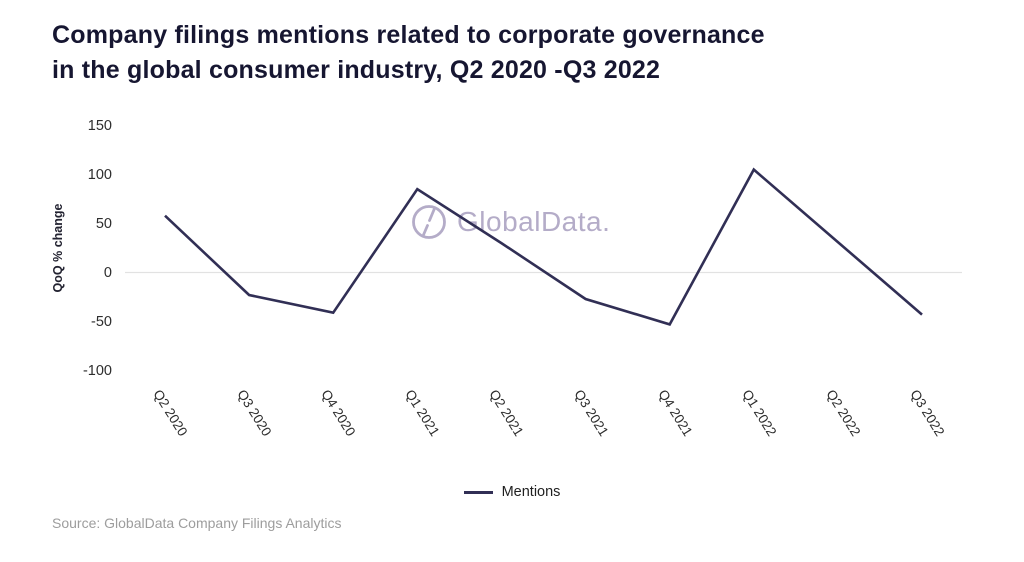  What do you see at coordinates (338, 413) in the screenshot?
I see `x-tick-label: Q4 2020` at bounding box center [338, 413].